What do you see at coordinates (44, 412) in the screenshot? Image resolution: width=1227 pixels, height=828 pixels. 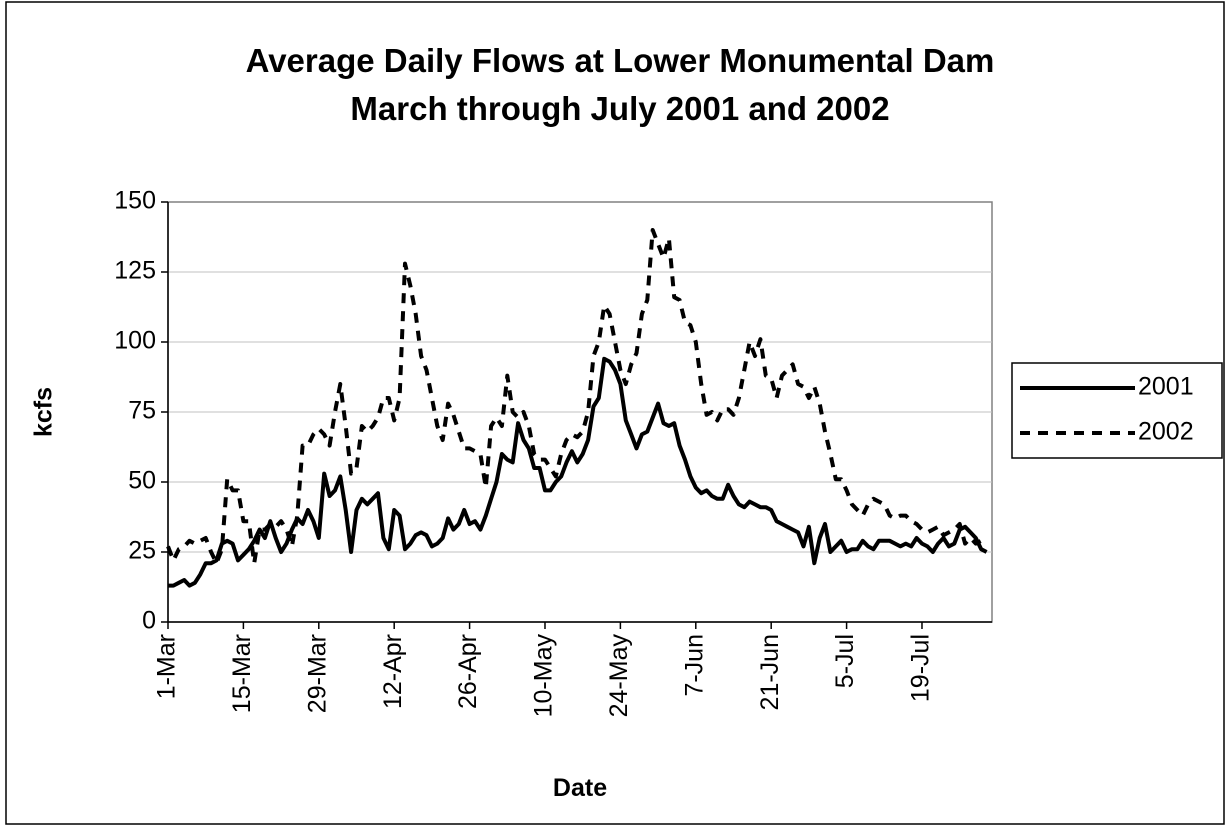 I see `y-axis-label: kcfs` at bounding box center [44, 412].